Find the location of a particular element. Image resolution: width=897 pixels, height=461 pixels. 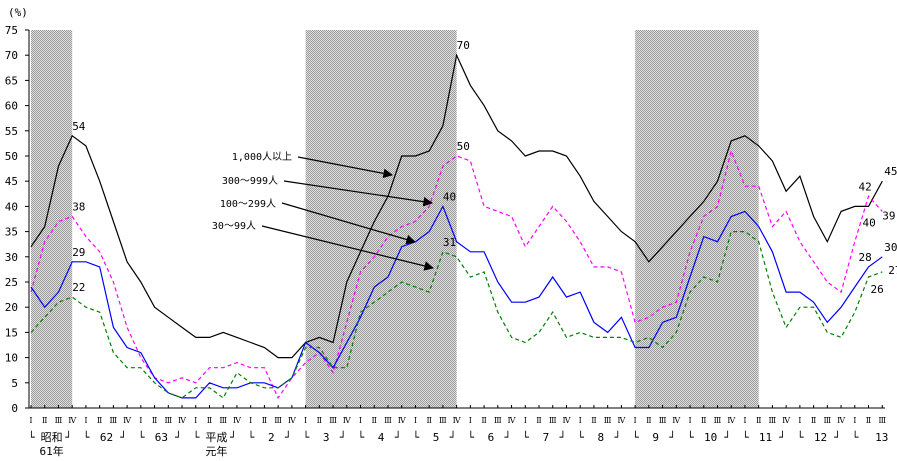

y-unit-label: (%) is located at coordinates (18, 12).